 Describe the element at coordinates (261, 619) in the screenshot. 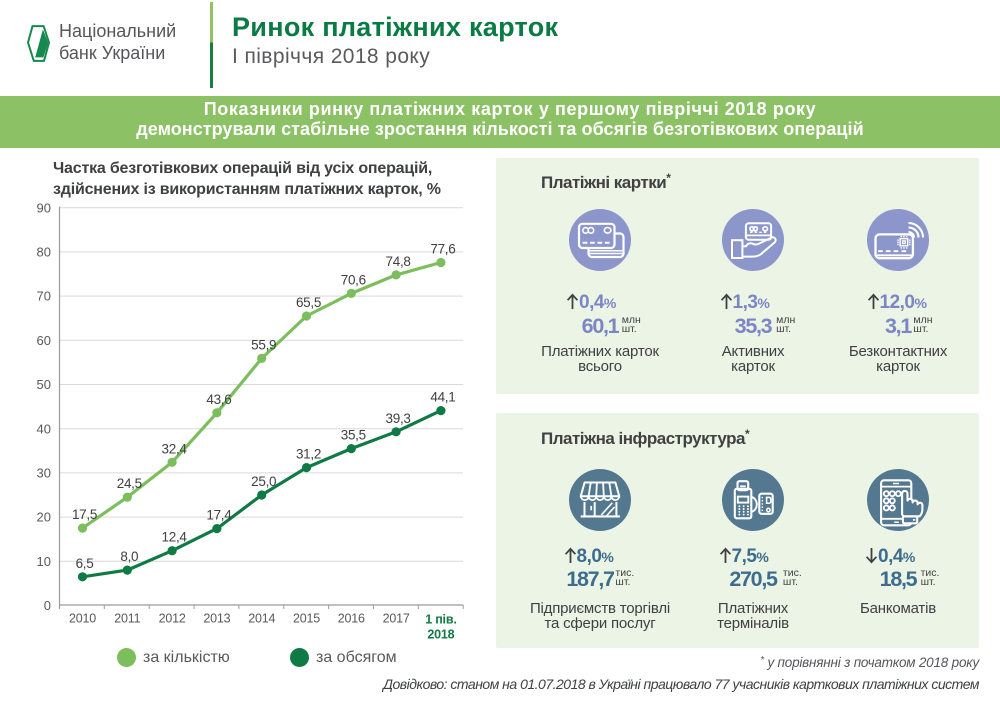

I see `svg-text: 2014` at that location.